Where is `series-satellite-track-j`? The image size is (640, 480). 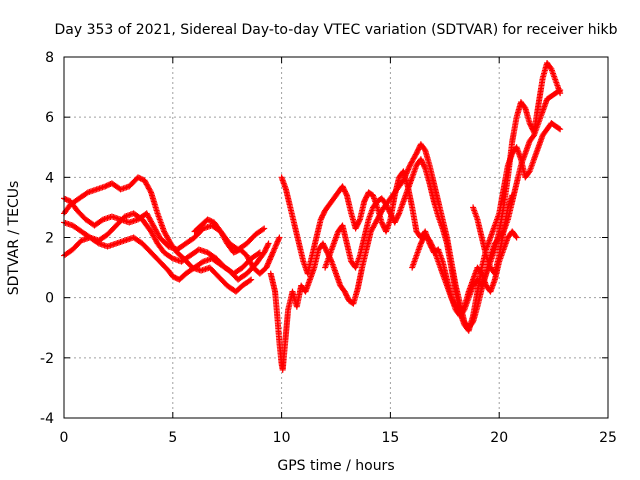 series-satellite-track-j is located at coordinates (493, 234).